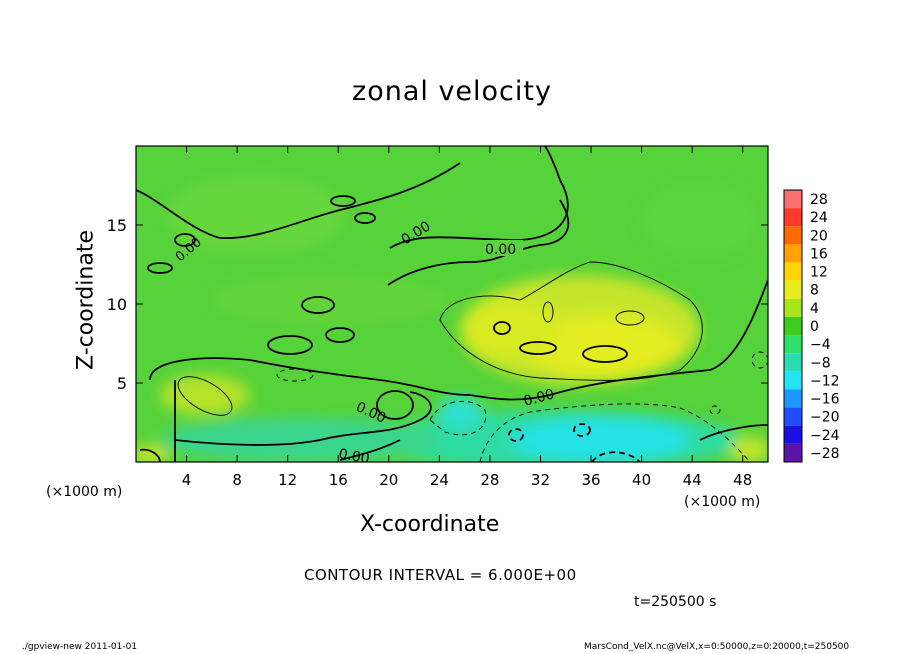  What do you see at coordinates (452, 91) in the screenshot?
I see `chart-title: zonal velocity` at bounding box center [452, 91].